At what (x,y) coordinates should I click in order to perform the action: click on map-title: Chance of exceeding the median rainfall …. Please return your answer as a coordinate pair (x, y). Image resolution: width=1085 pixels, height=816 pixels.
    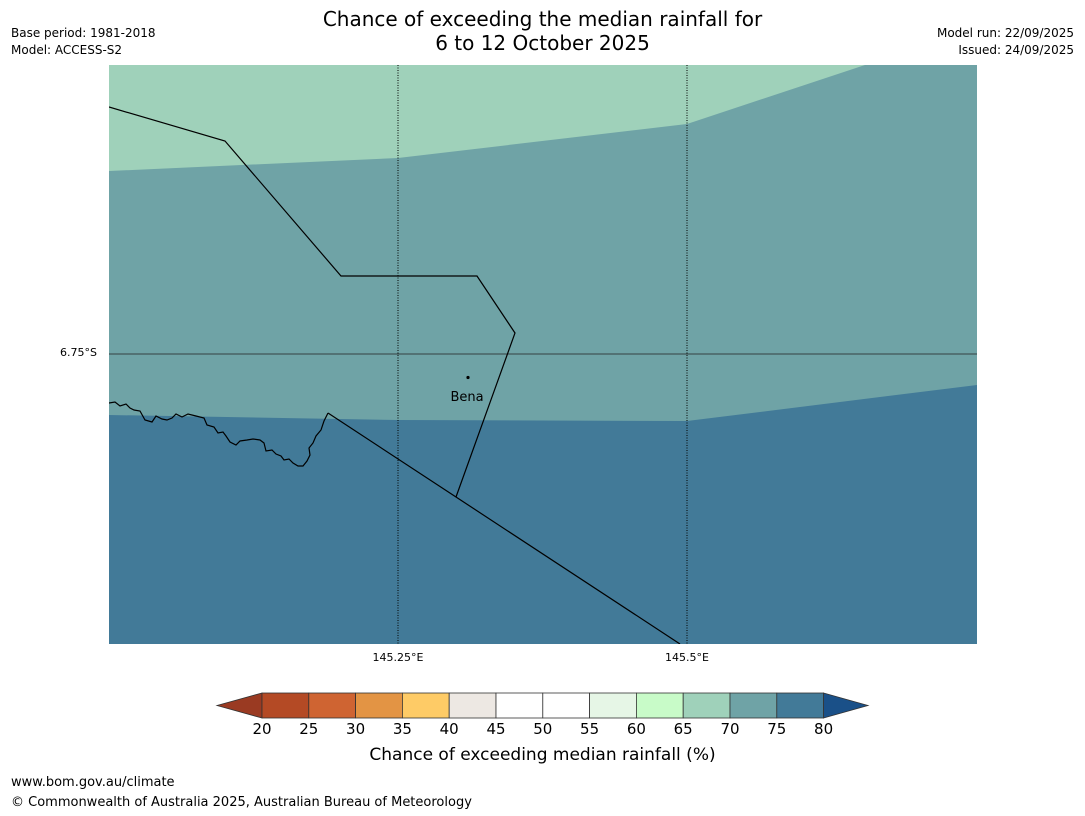
    Looking at the image, I should click on (542, 31).